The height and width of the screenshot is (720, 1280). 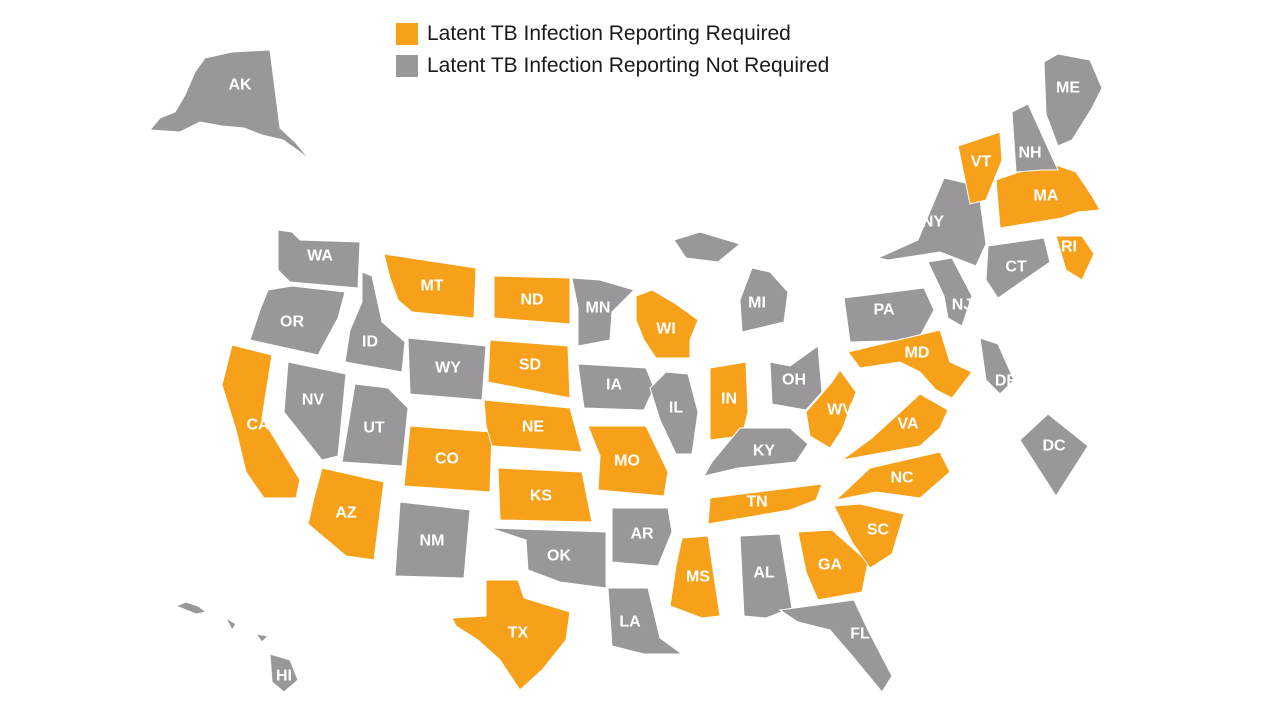 I want to click on state-oh, so click(x=796, y=378).